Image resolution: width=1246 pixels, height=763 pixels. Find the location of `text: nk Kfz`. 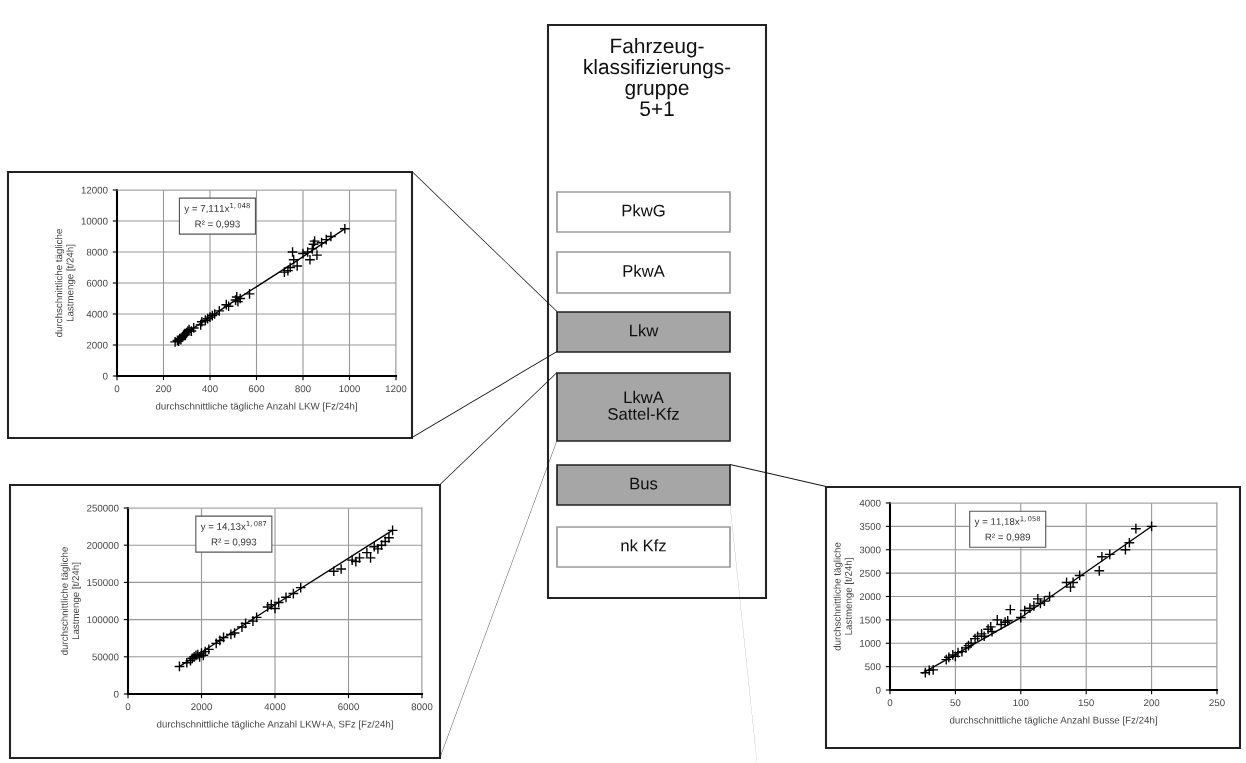

text: nk Kfz is located at coordinates (643, 545).